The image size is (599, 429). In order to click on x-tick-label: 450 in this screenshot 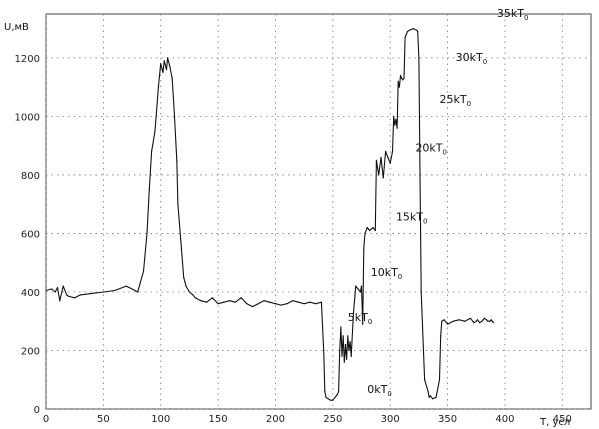, I will do `click(562, 419)`.